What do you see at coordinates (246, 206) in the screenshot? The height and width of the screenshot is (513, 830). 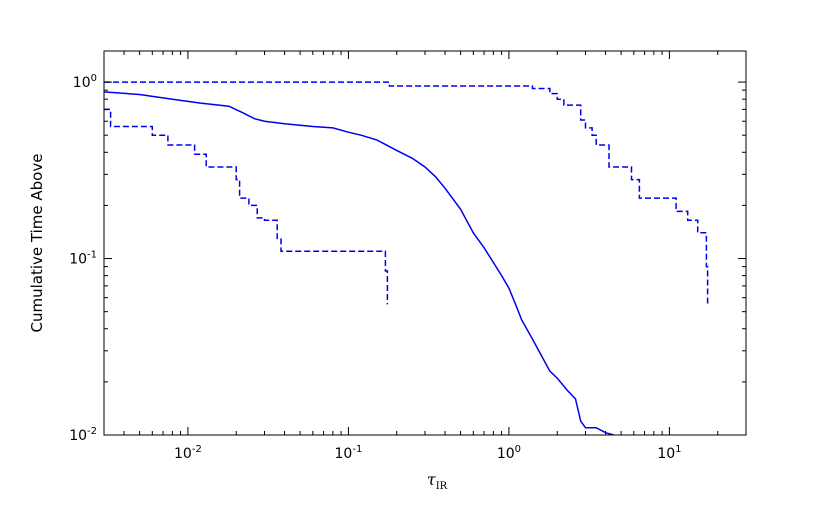 I see `series-line-2-dashed` at bounding box center [246, 206].